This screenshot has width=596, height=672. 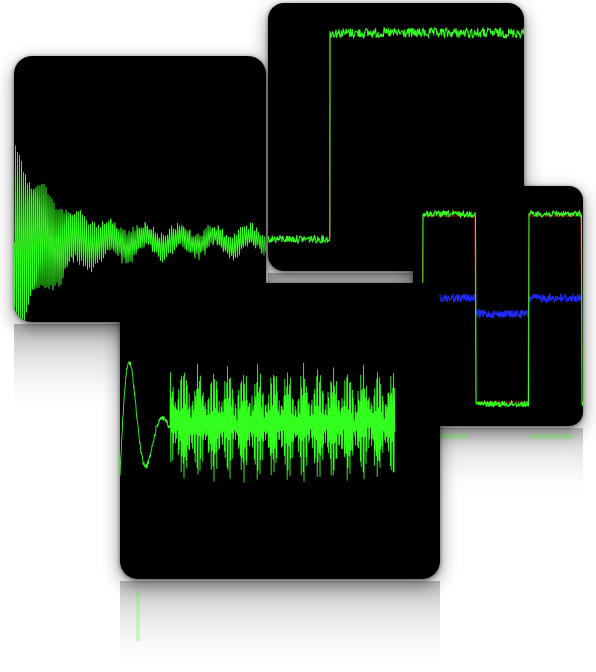 I want to click on damped-oscillation-icon, so click(x=140, y=233).